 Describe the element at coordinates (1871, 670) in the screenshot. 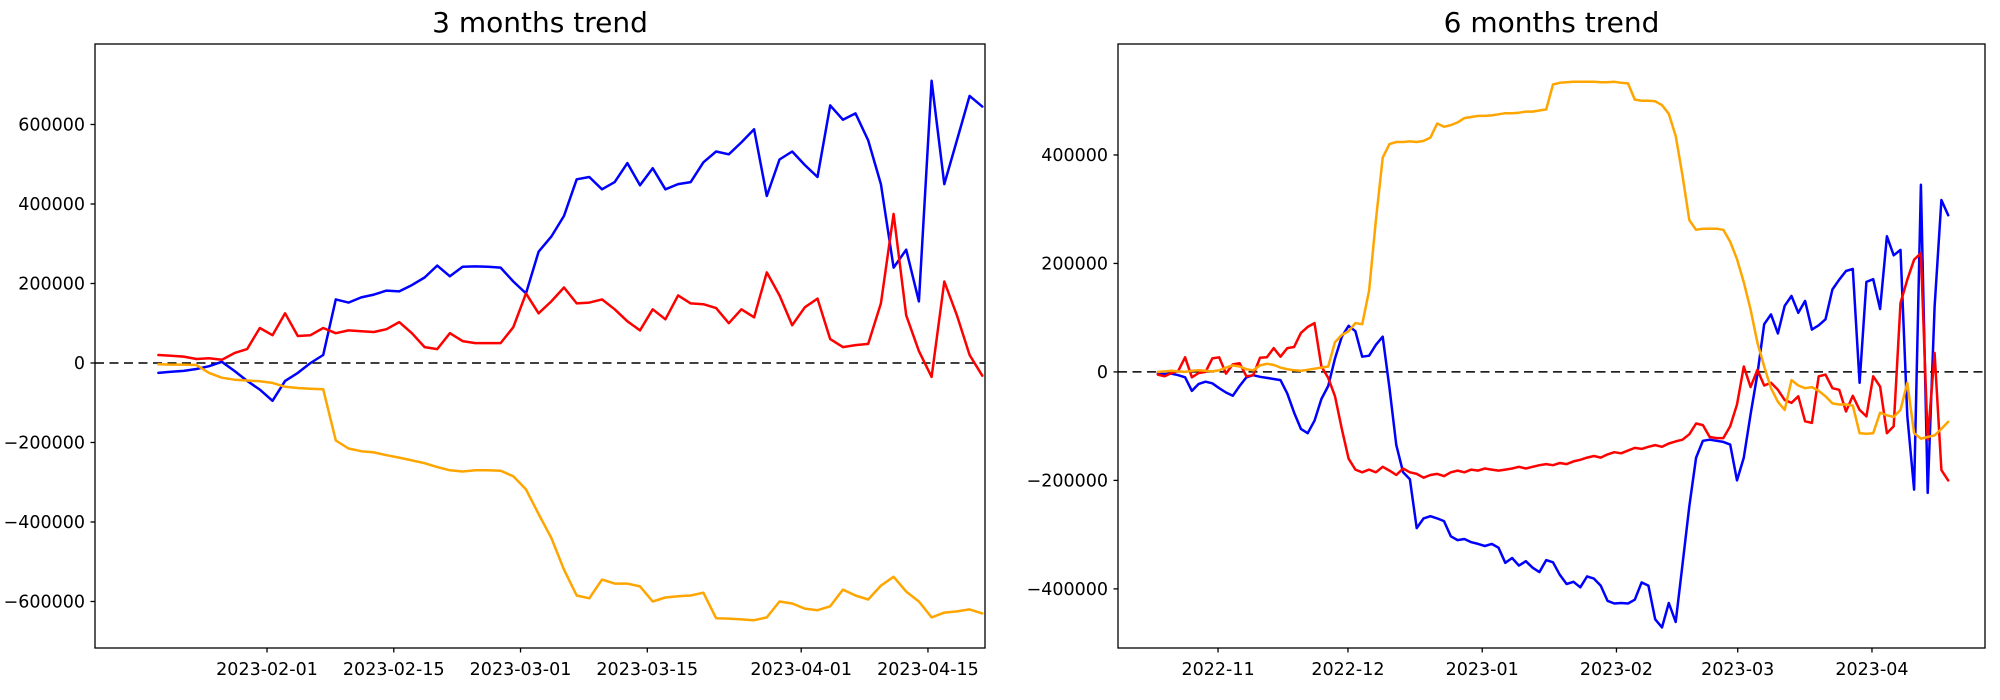

I see `x-tick-label: 2023-04` at that location.